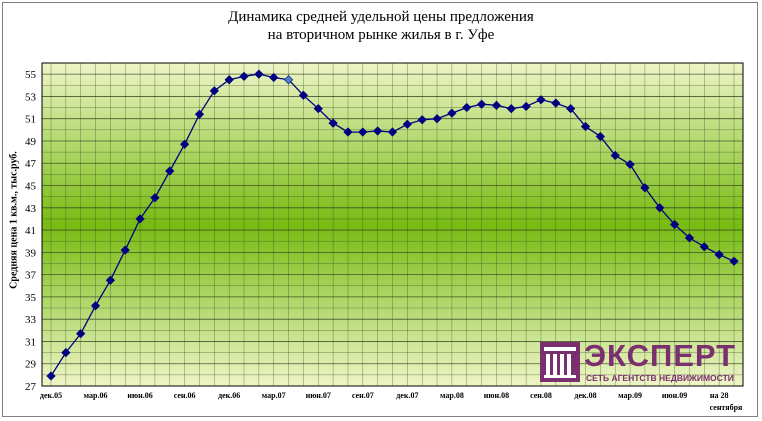  Describe the element at coordinates (31, 142) in the screenshot. I see `y-tick-label: 49` at that location.